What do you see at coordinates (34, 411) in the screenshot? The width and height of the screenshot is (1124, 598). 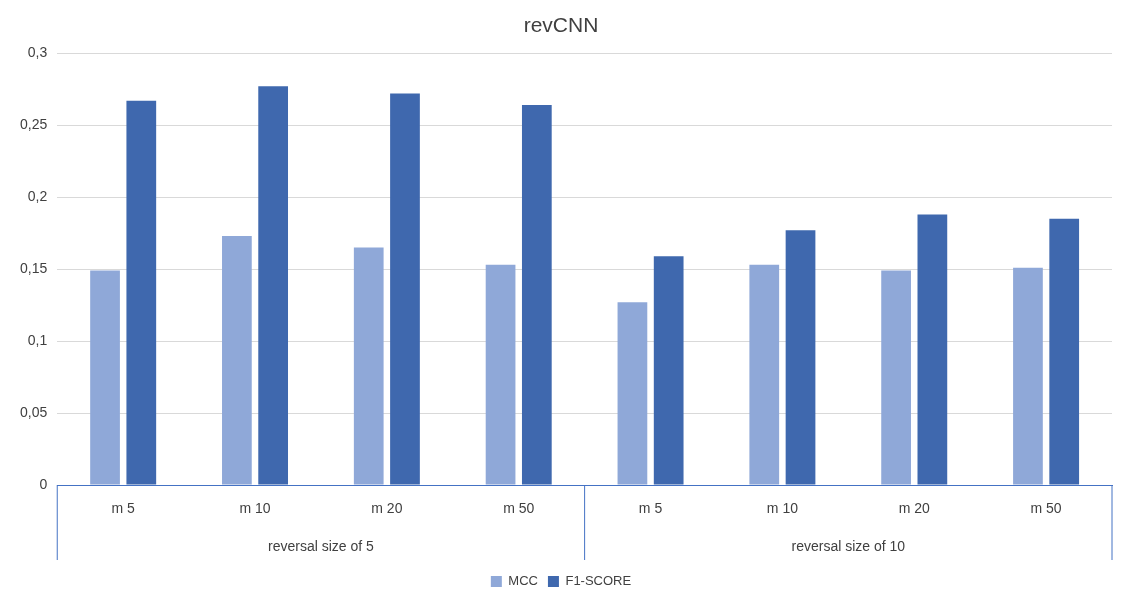 I see `y-tick-label: 0,05` at bounding box center [34, 411].